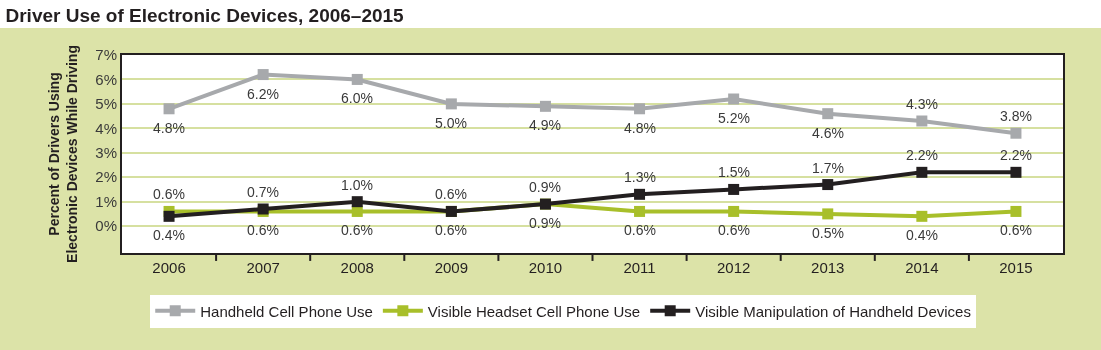 This screenshot has height=350, width=1101. Describe the element at coordinates (545, 125) in the screenshot. I see `data-label: 4.9%` at that location.